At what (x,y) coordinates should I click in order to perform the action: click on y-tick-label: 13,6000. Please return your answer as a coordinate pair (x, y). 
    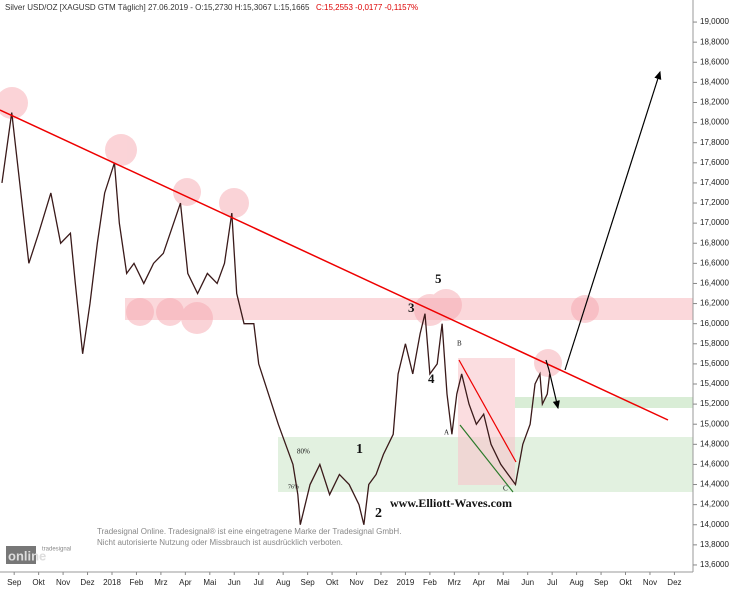
    Looking at the image, I should click on (714, 564).